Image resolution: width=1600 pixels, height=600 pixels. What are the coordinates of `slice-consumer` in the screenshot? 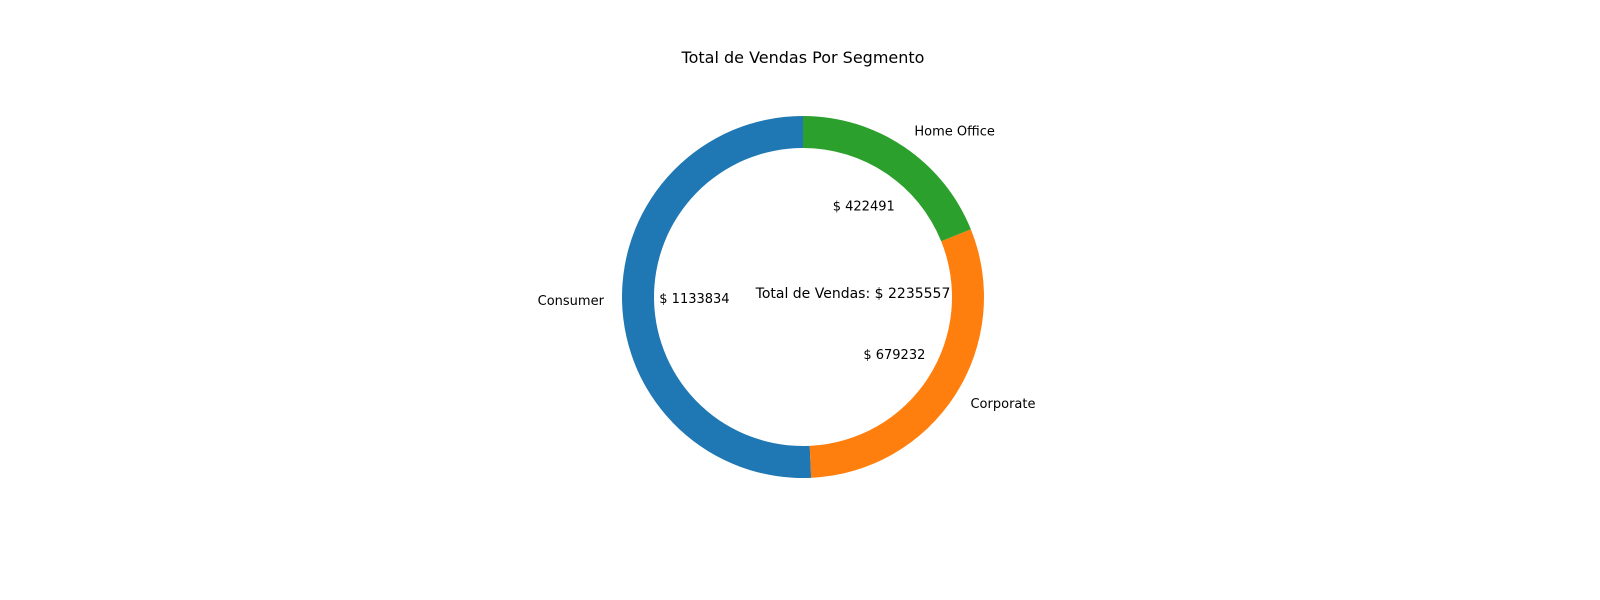 It's located at (717, 297).